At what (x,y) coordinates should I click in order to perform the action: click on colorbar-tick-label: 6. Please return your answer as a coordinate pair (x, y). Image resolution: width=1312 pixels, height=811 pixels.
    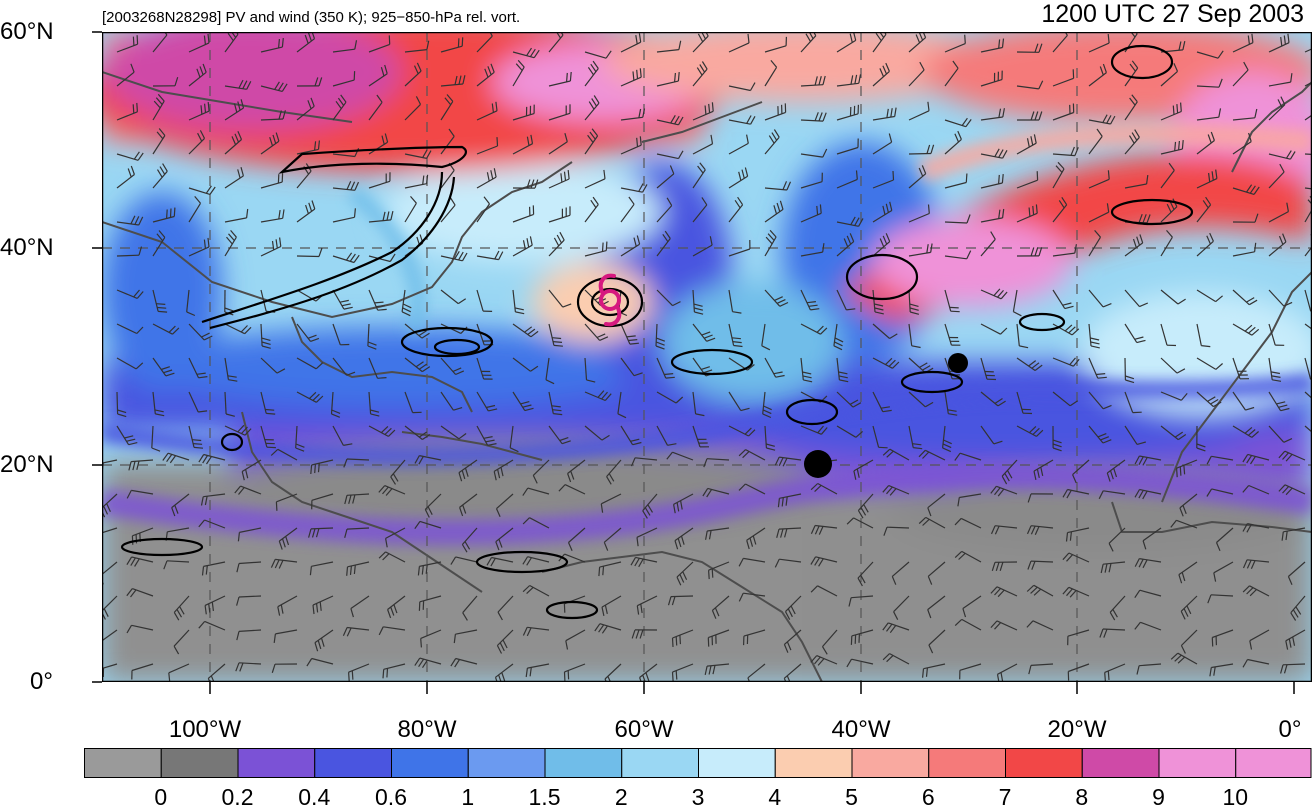
    Looking at the image, I should click on (928, 797).